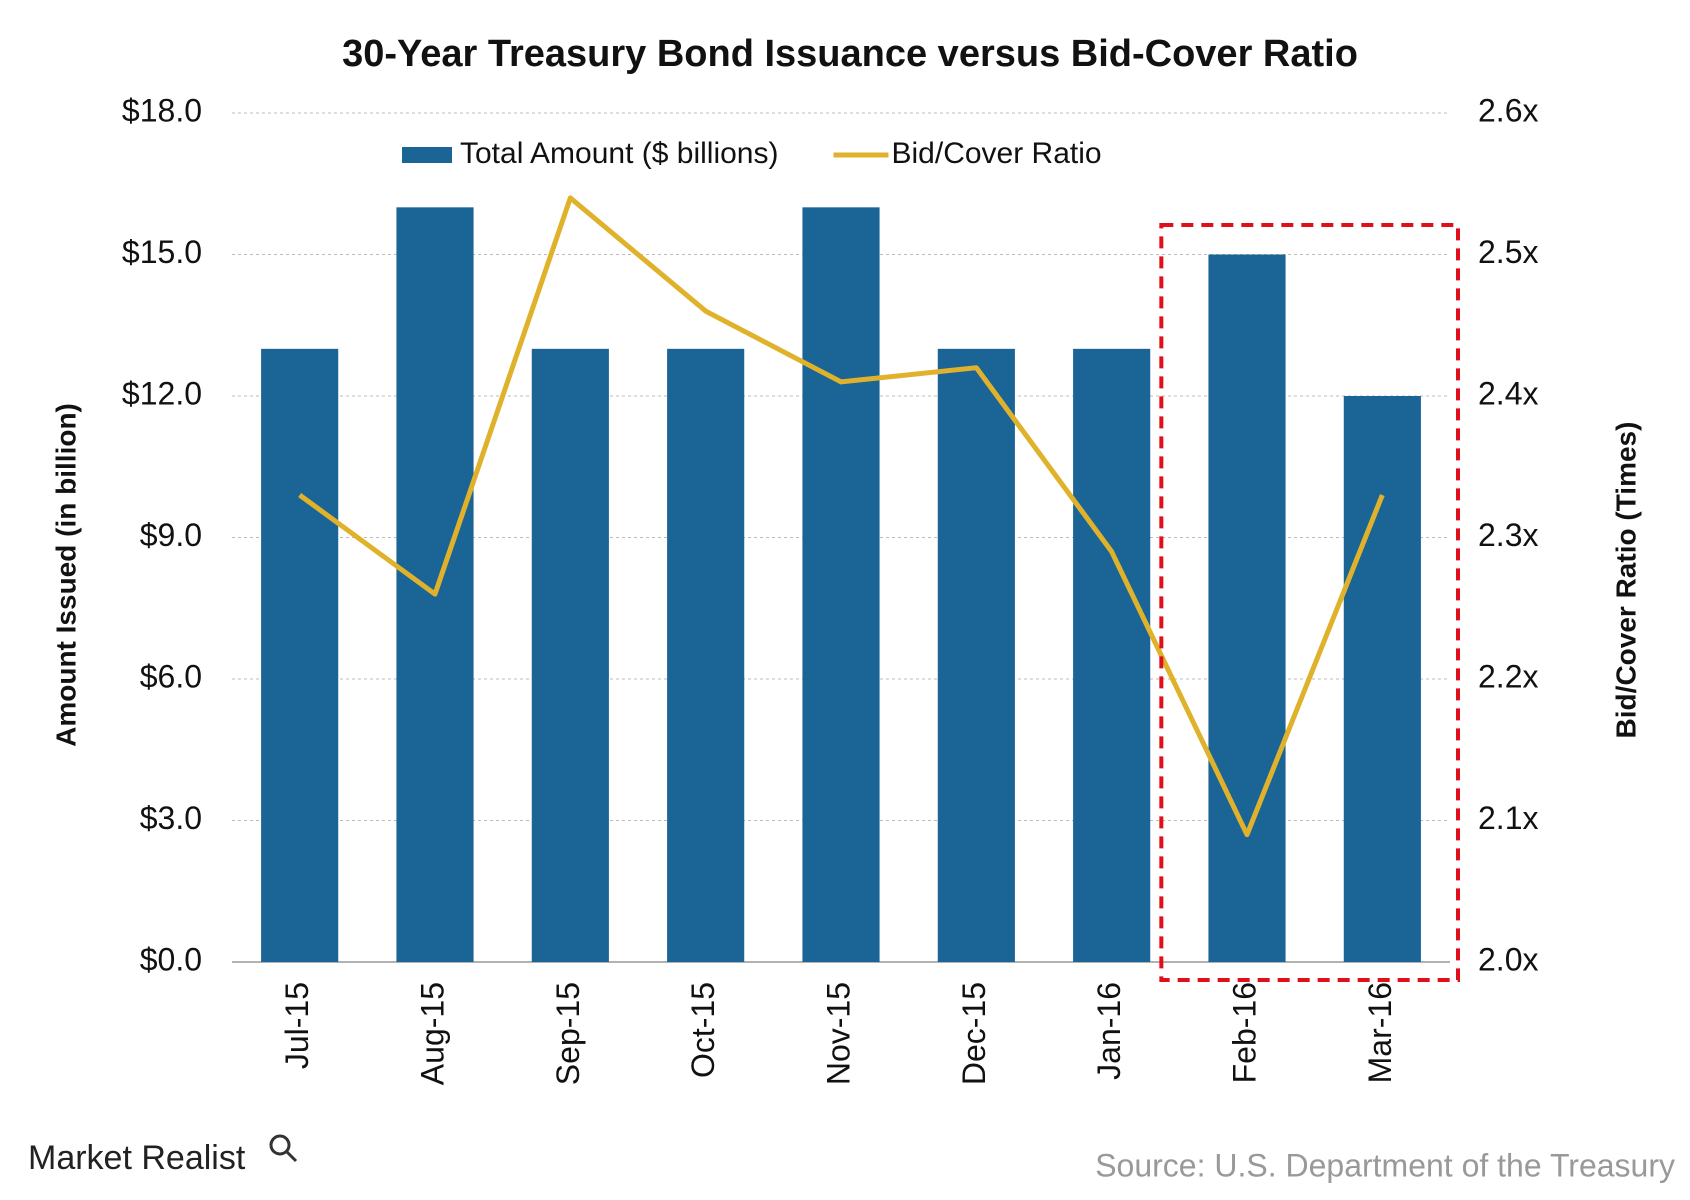 This screenshot has width=1690, height=1200. I want to click on y2-tick-label: 2.5x, so click(1508, 252).